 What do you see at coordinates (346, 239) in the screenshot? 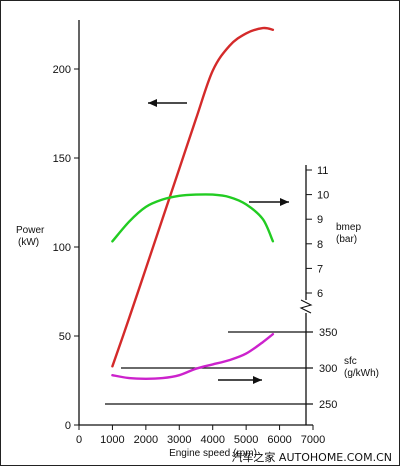
I see `bmep-axis-unit: (bar)` at bounding box center [346, 239].